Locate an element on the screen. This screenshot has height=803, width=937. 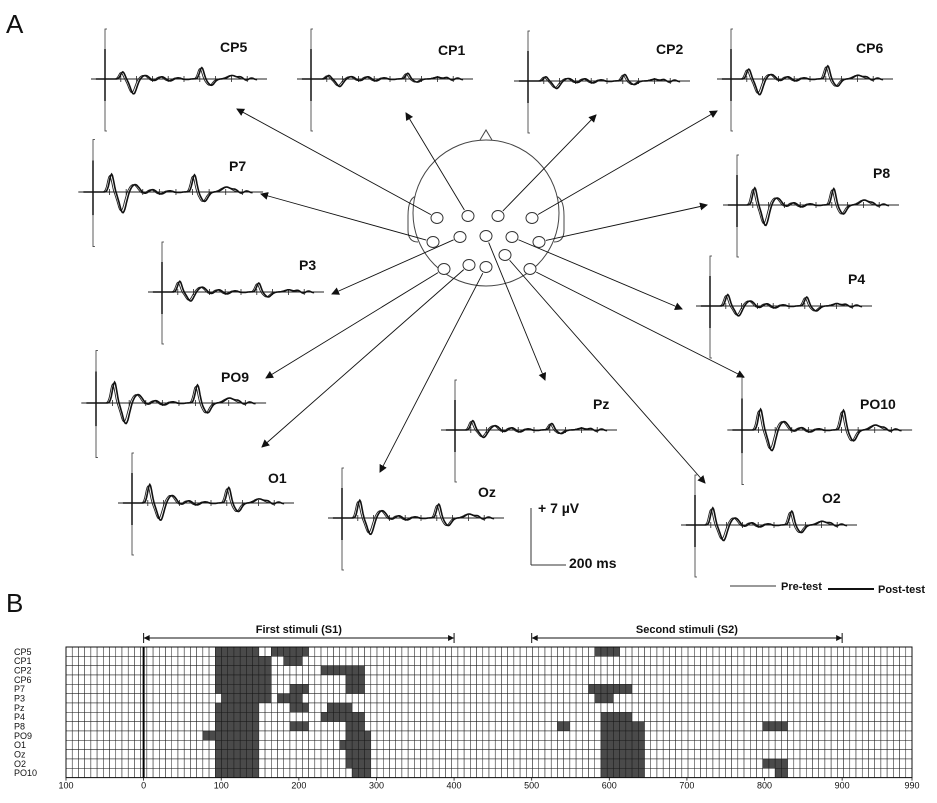
head-diagram is located at coordinates (486, 208).